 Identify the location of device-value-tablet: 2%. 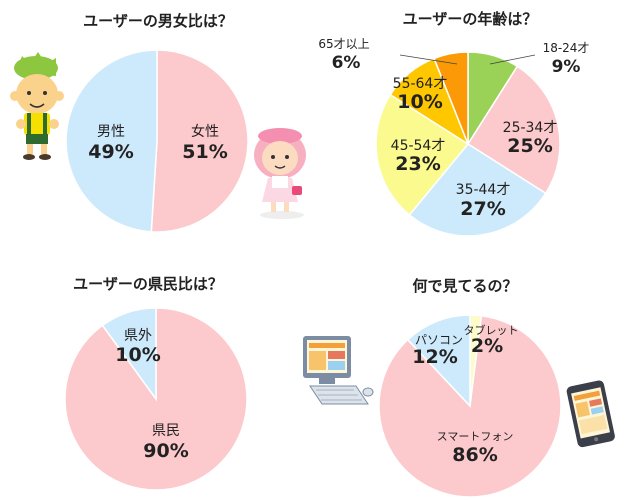
(487, 346).